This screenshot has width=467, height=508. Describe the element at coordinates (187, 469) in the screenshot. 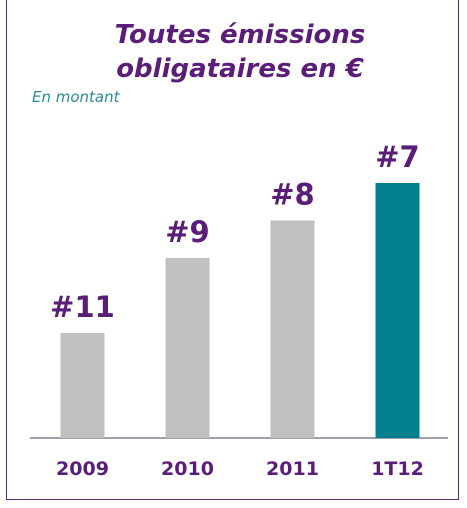

I see `x-tick-label: 2010` at that location.